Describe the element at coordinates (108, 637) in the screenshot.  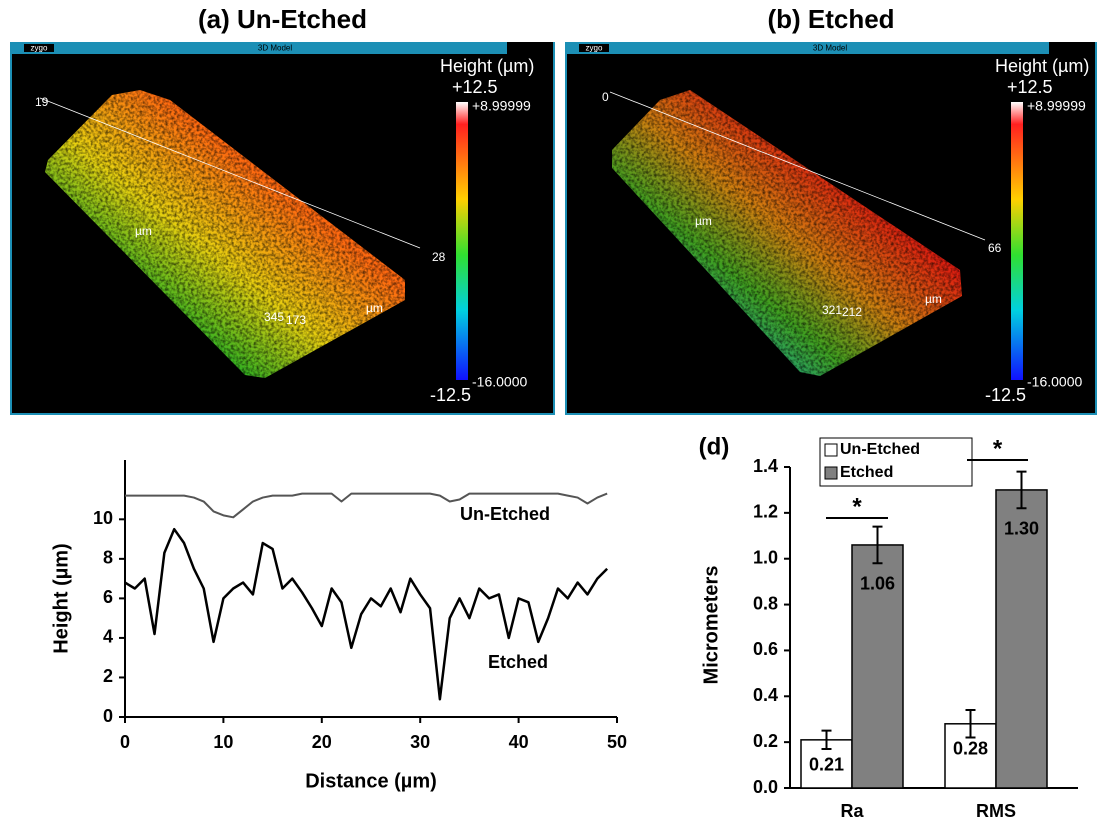
I see `y-tick-label: 4` at that location.